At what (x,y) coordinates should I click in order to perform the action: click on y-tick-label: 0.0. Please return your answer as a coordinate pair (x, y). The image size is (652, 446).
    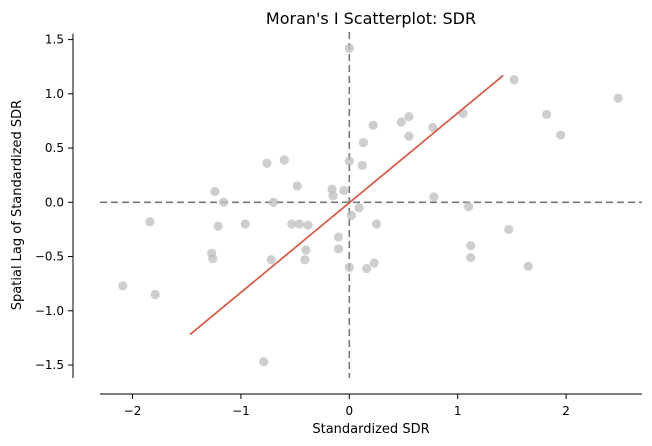
    Looking at the image, I should click on (54, 202).